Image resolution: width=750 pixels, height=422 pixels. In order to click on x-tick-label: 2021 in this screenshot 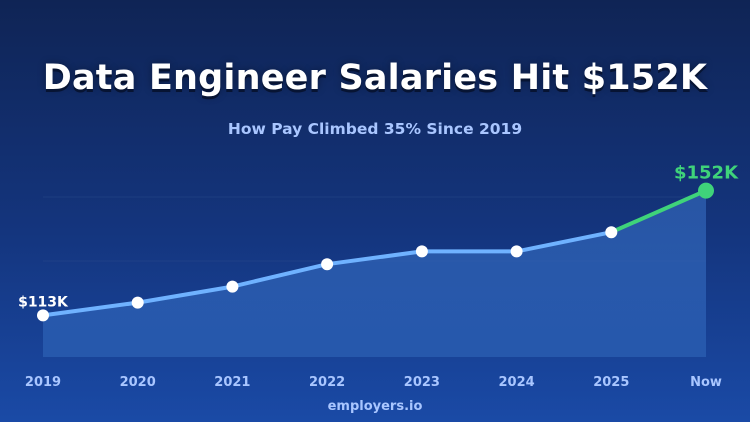, I will do `click(232, 382)`.